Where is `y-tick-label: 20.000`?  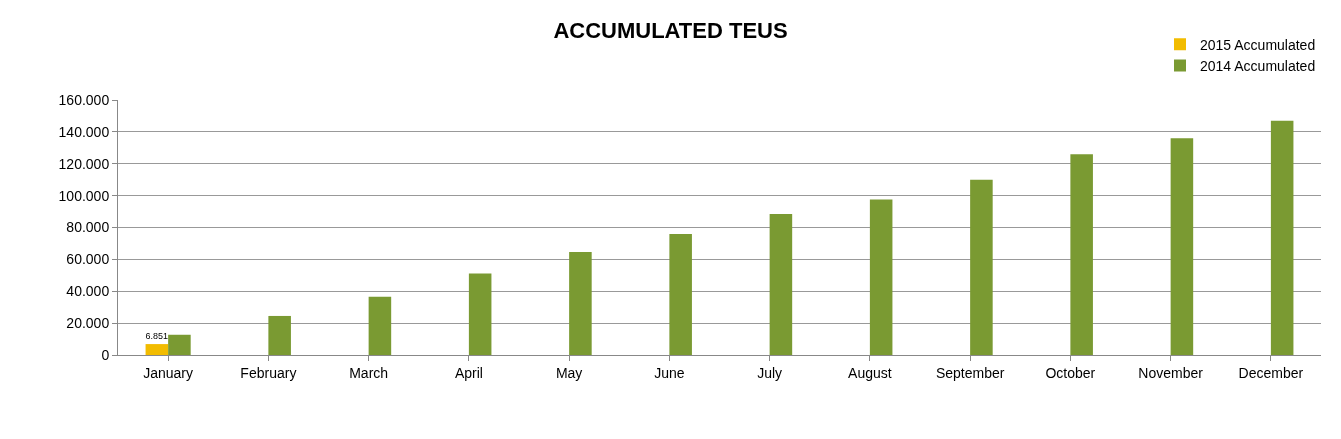 y-tick-label: 20.000 is located at coordinates (88, 323).